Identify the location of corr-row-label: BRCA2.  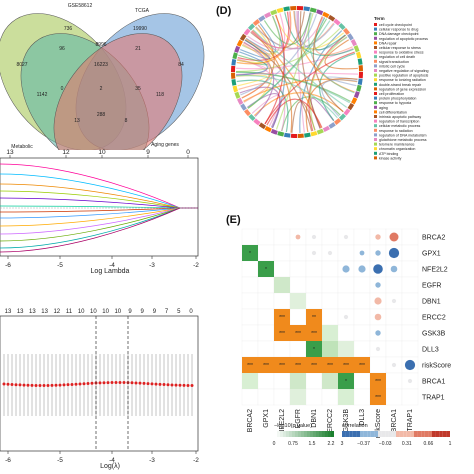
(433, 238).